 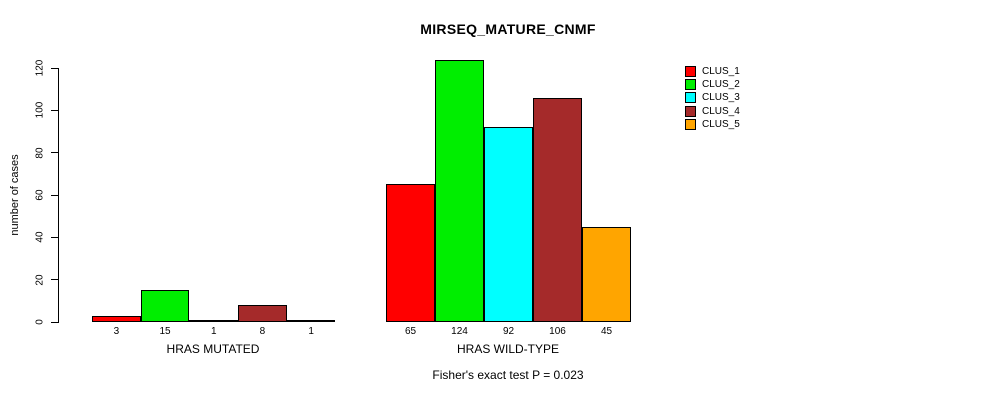 I want to click on y-tick-label: 60, so click(x=40, y=195).